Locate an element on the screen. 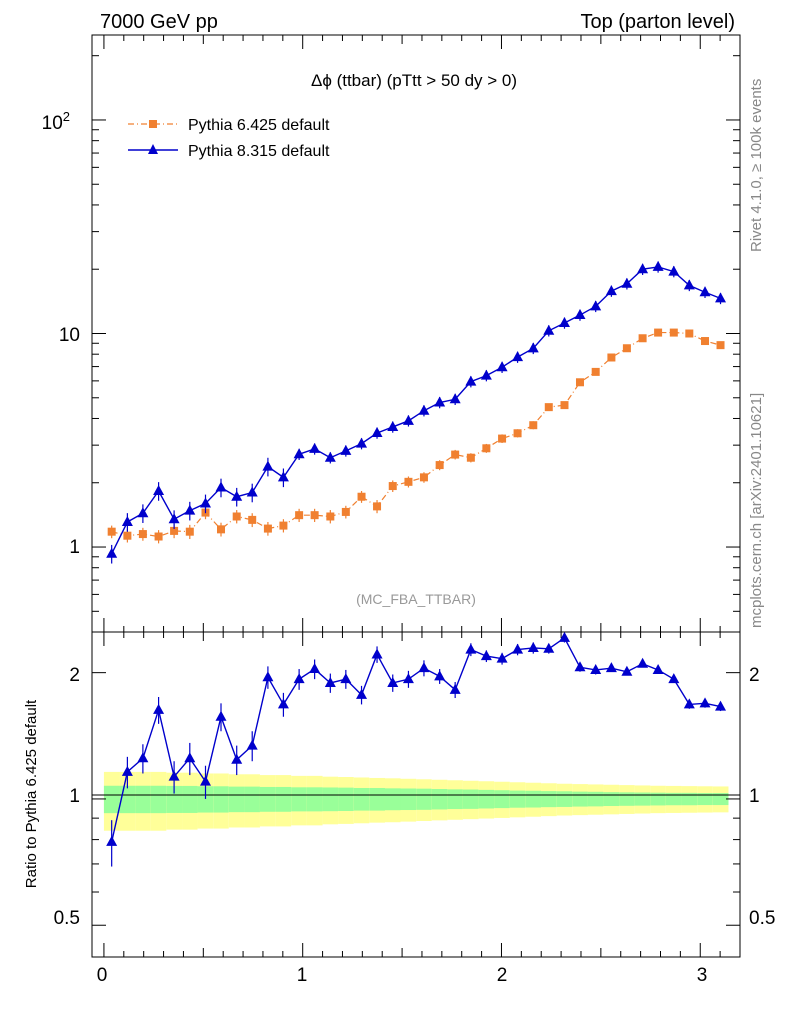  ratio-bands is located at coordinates (416, 801).